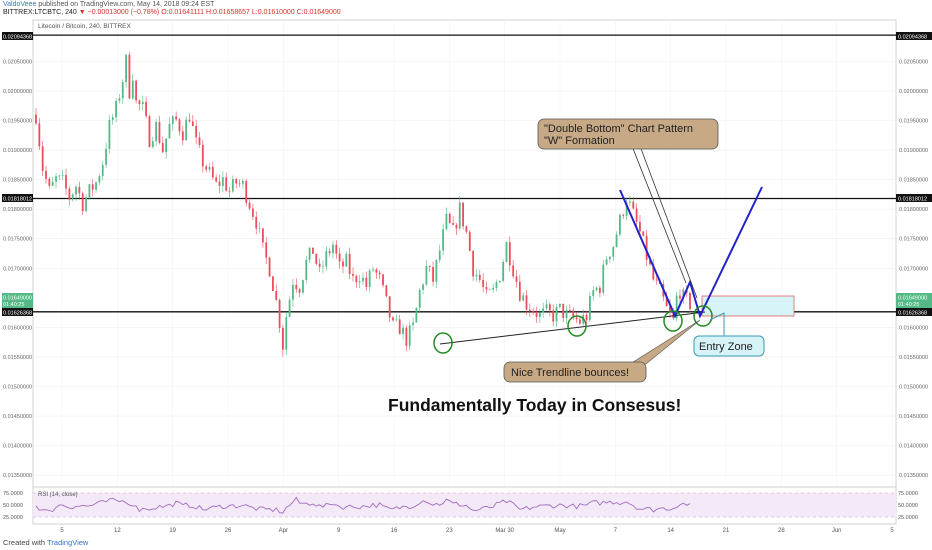  I want to click on x-tick-label: 14, so click(670, 531).